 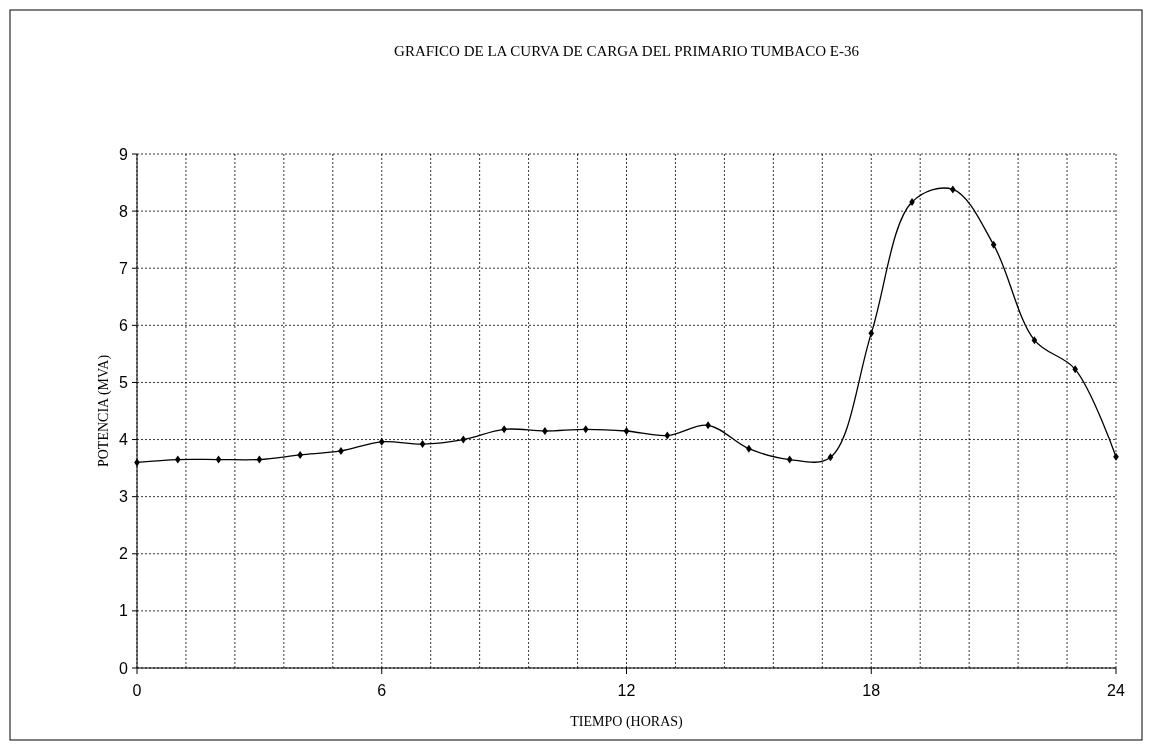 I want to click on x-axis-title: TIEMPO (HORAS), so click(x=627, y=722).